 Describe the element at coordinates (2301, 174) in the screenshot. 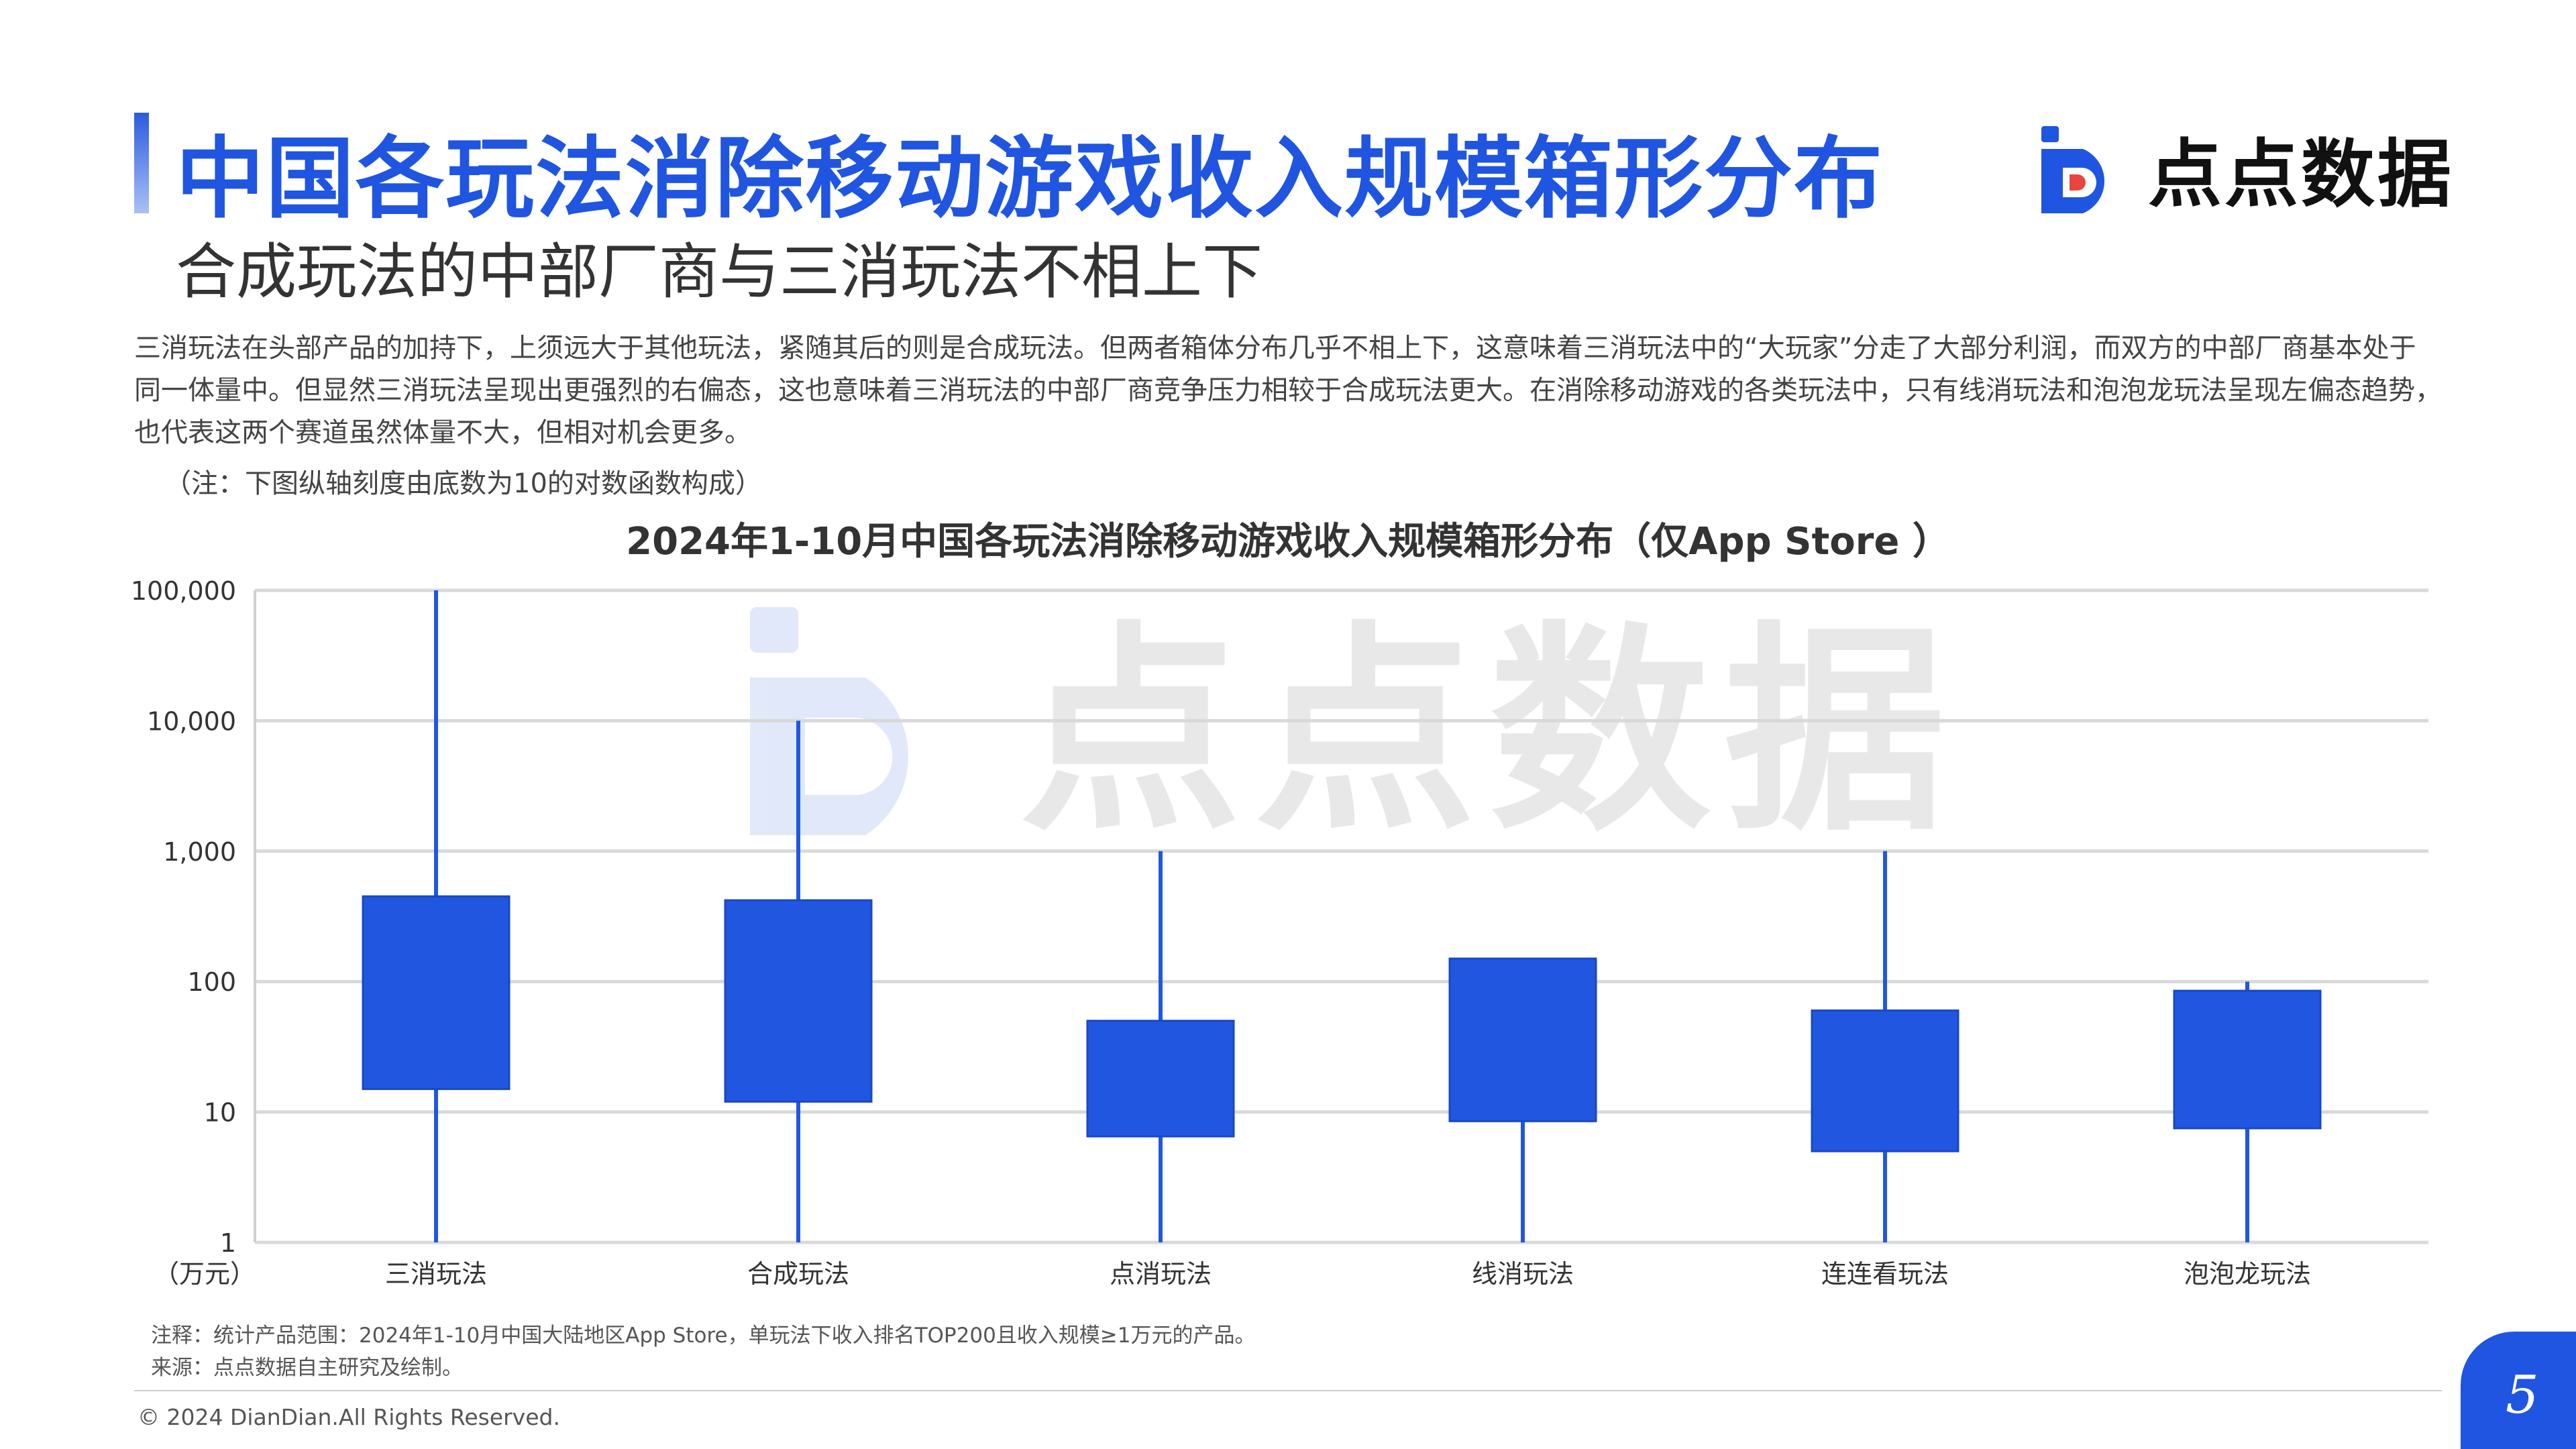

I see `logo-text: 点点数据` at that location.